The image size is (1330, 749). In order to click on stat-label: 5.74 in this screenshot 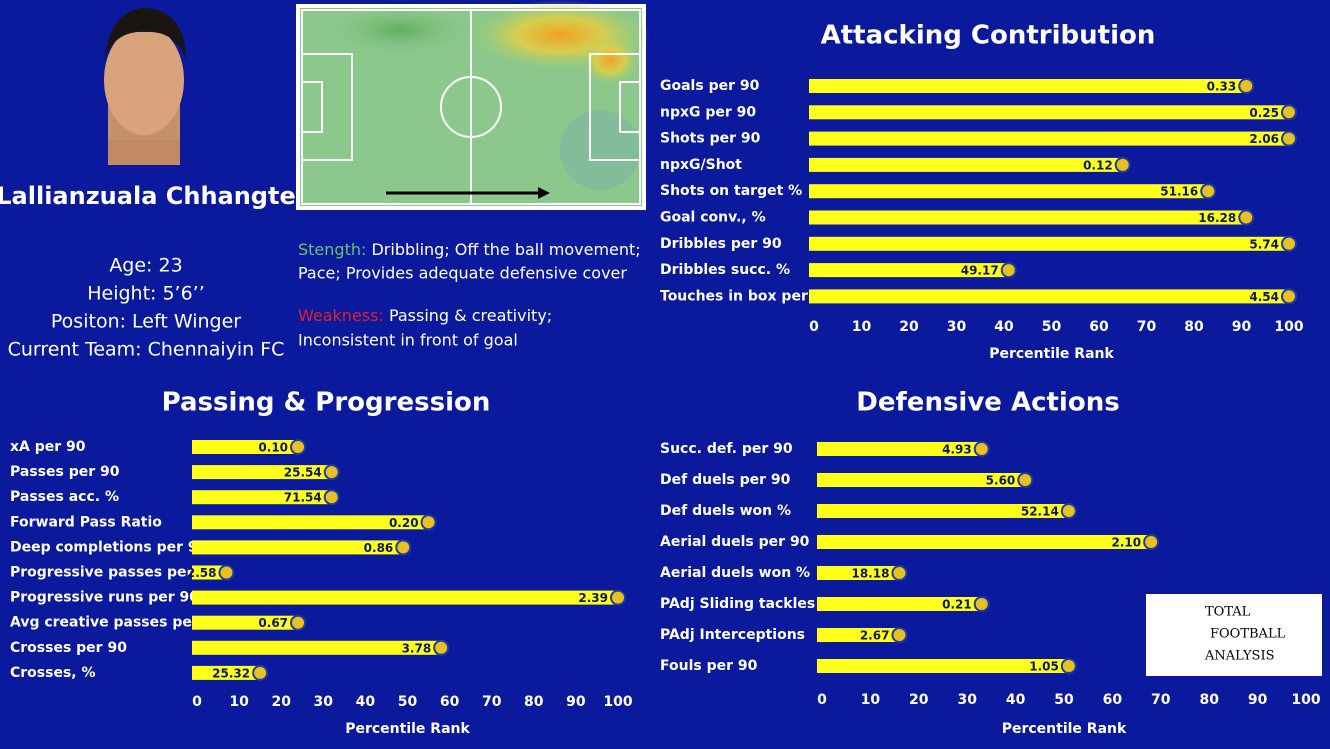, I will do `click(1264, 244)`.